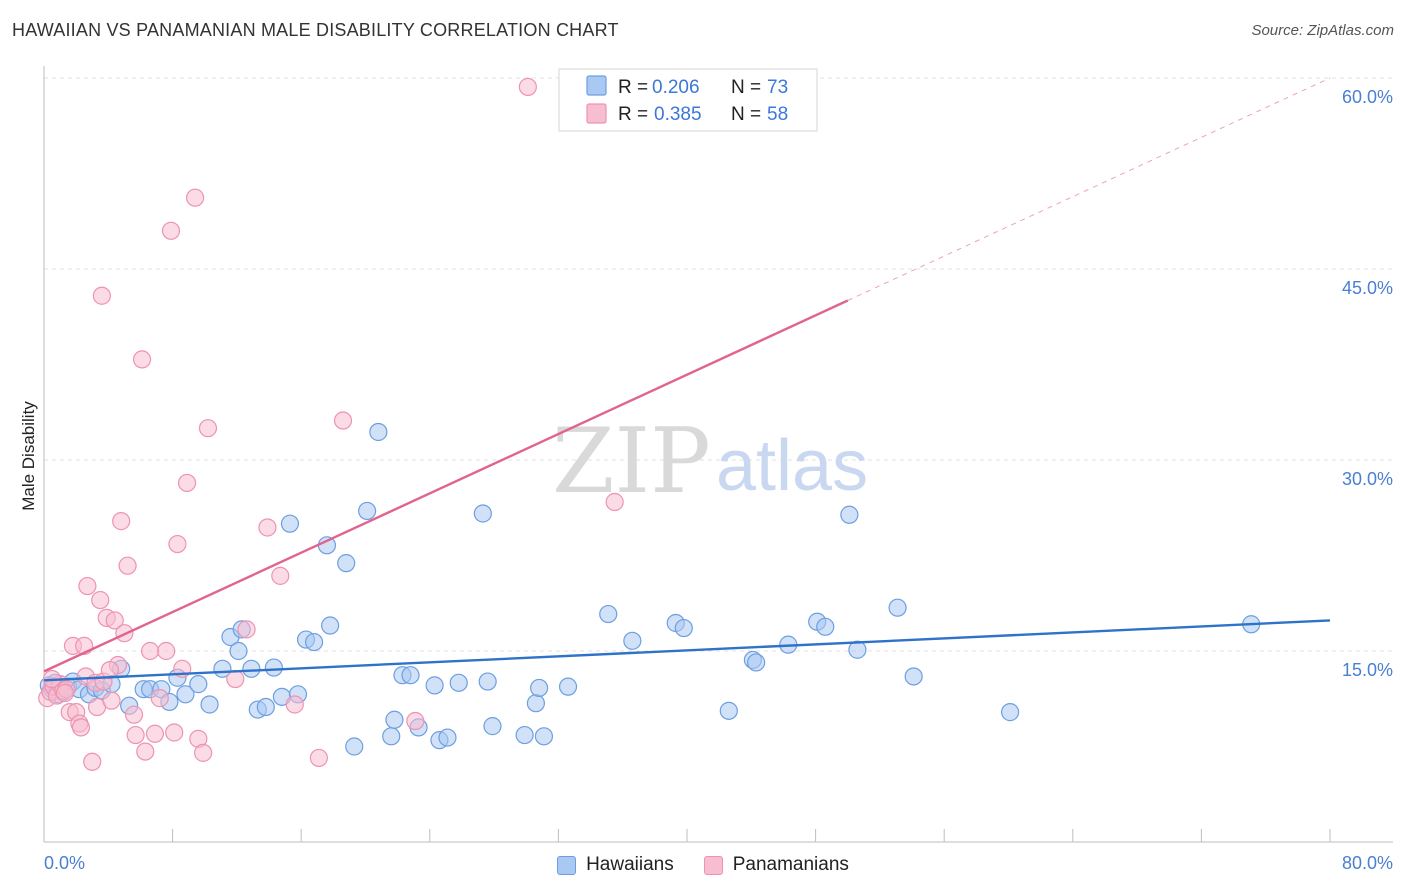 This screenshot has height=892, width=1406. What do you see at coordinates (678, 114) in the screenshot?
I see `legend-r-value-panamanians: 0.385` at bounding box center [678, 114].